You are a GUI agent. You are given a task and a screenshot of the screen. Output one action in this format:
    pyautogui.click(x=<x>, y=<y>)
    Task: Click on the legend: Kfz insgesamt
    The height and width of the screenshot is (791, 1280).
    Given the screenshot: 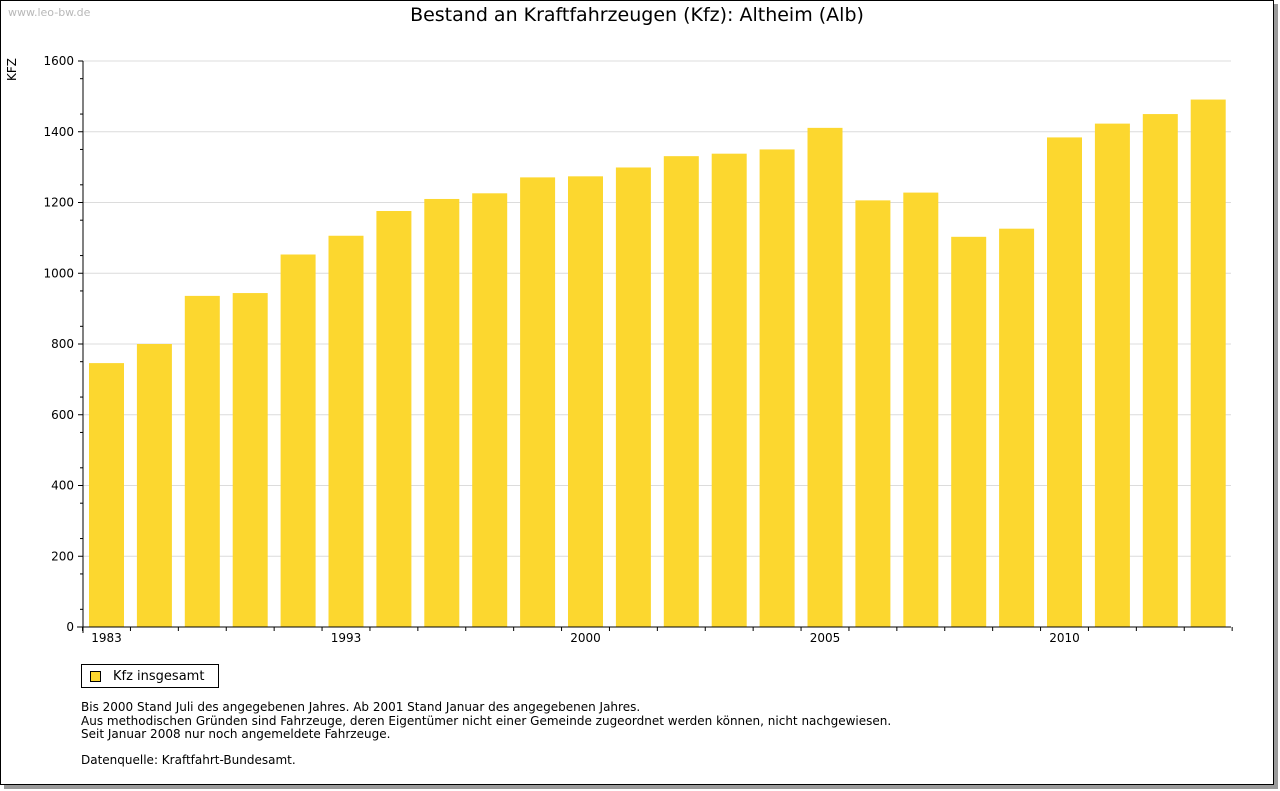 What is the action you would take?
    pyautogui.click(x=150, y=676)
    